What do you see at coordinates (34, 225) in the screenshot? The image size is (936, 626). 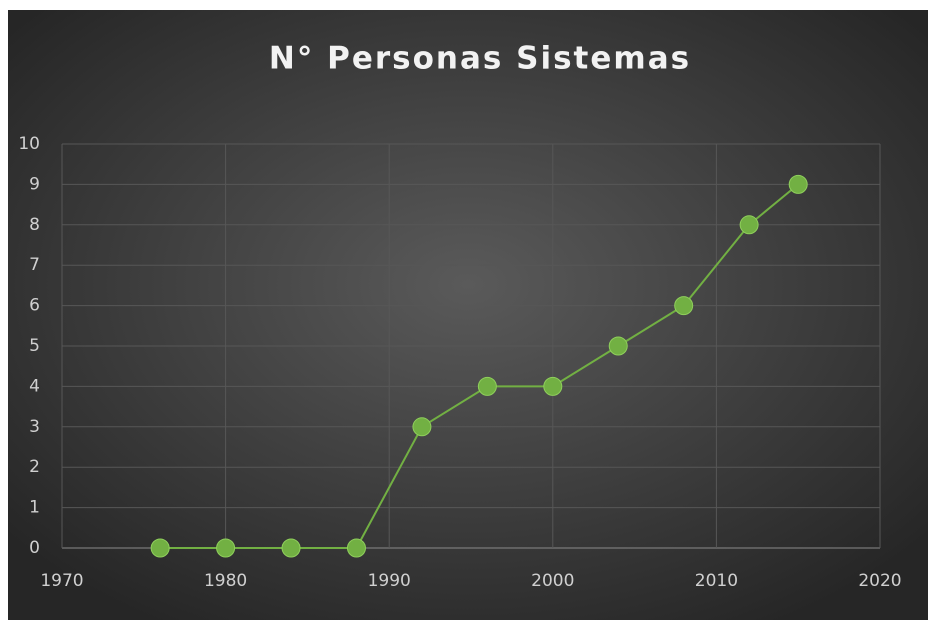 I see `y-tick-label: 8` at bounding box center [34, 225].